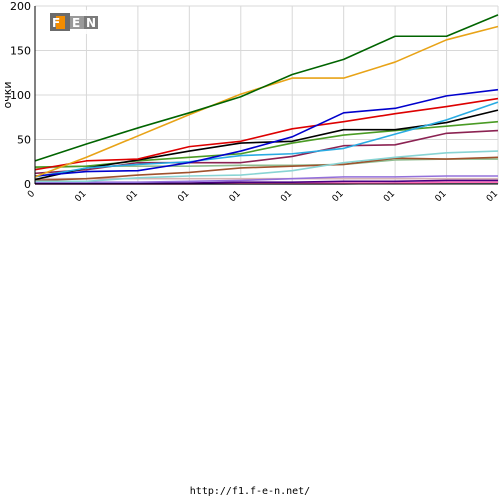  I want to click on svg-text: N, so click(91, 23).